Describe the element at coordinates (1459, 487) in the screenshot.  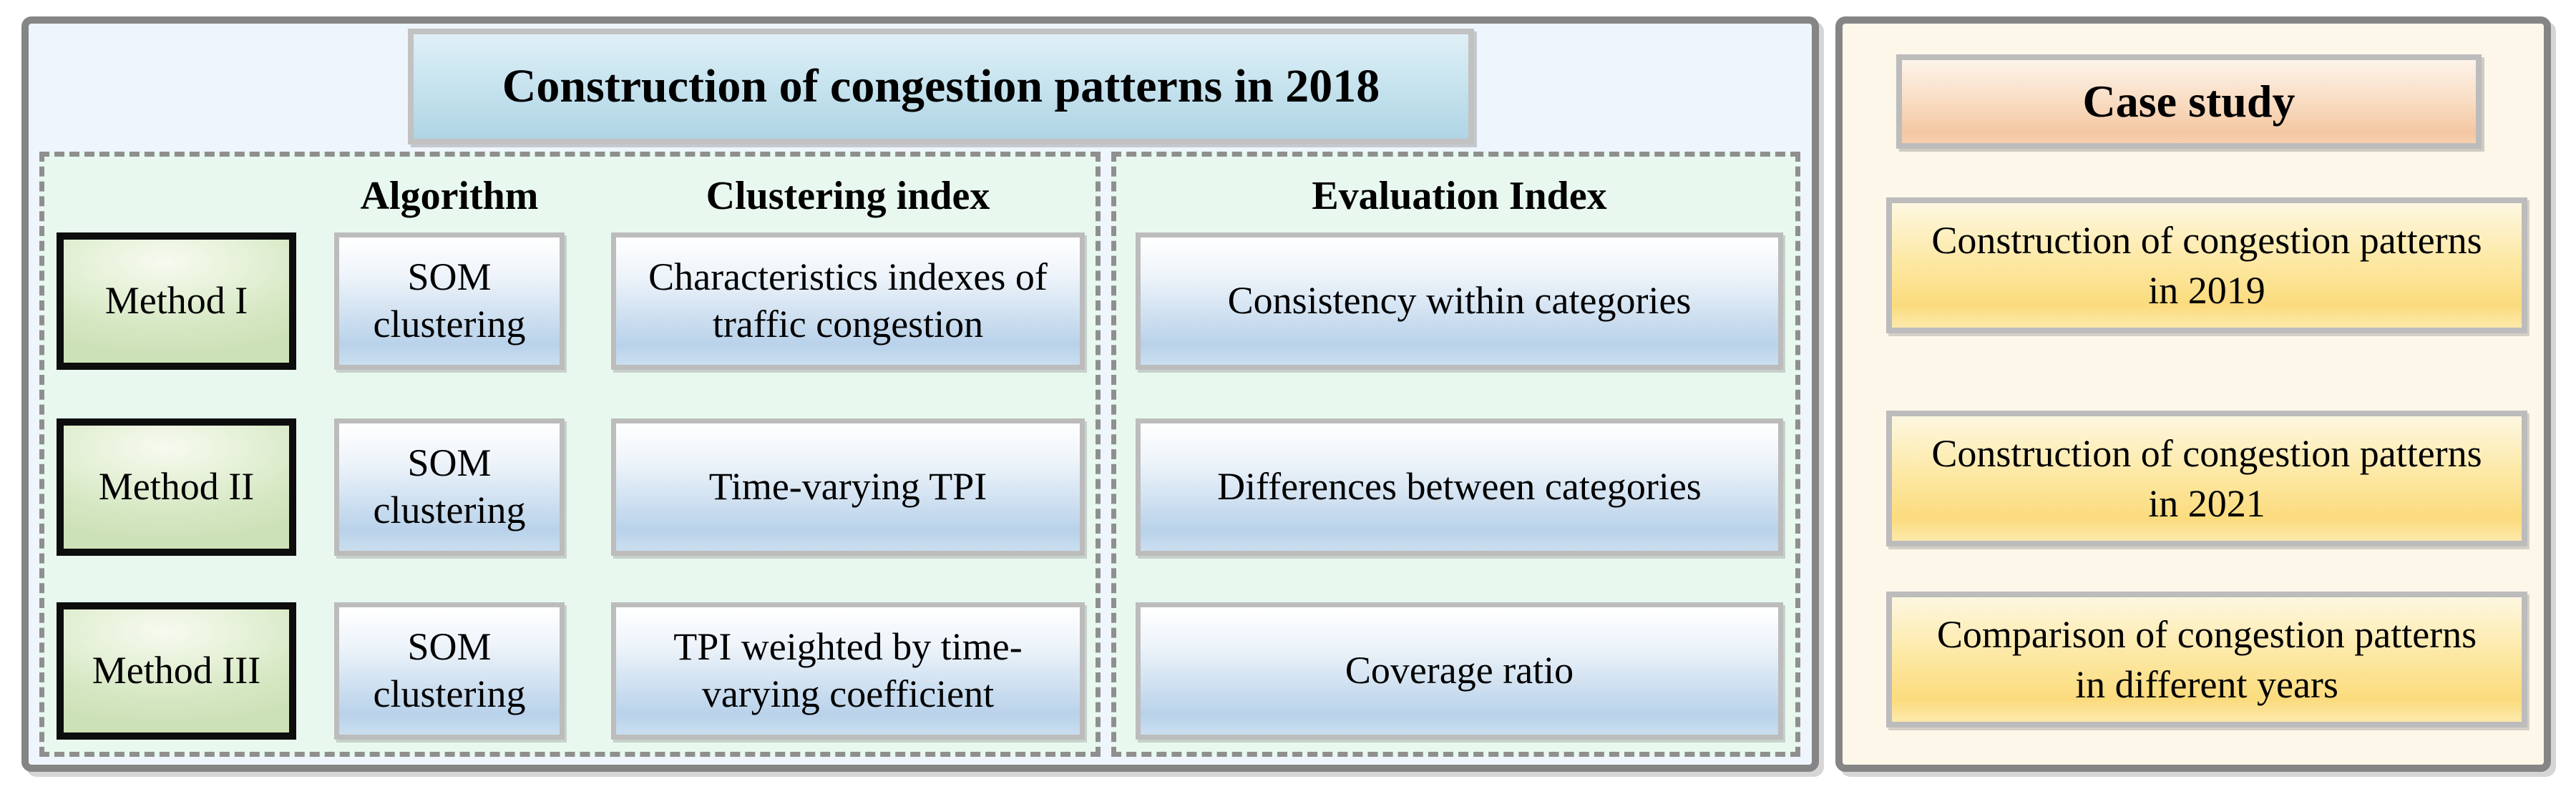
I see `evaluation-index-2-box: Differences between categories` at that location.